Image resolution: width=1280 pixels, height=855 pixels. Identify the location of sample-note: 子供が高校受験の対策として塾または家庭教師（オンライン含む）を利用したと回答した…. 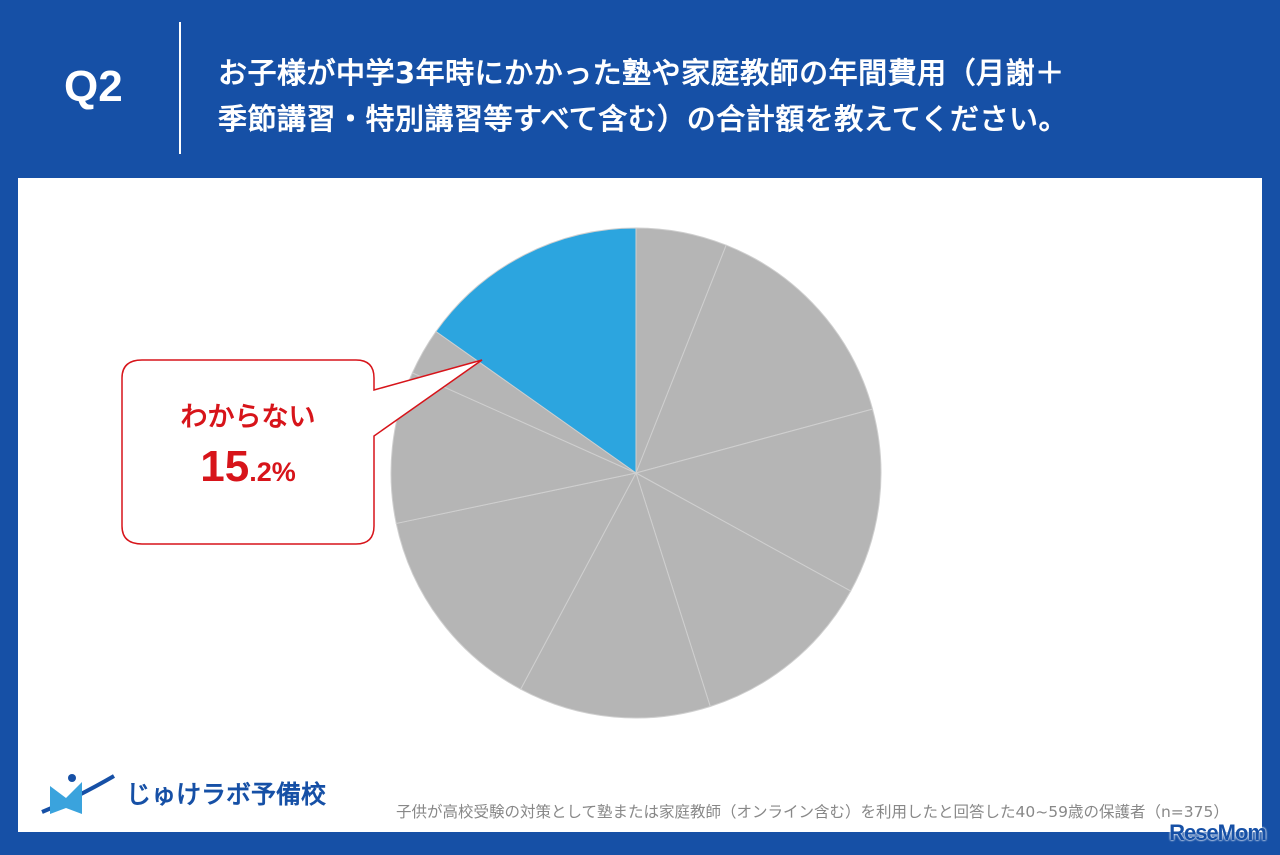
(812, 812).